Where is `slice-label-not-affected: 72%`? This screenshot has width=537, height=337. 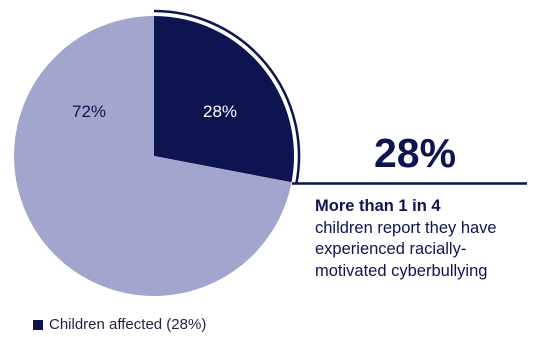
slice-label-not-affected: 72% is located at coordinates (89, 111).